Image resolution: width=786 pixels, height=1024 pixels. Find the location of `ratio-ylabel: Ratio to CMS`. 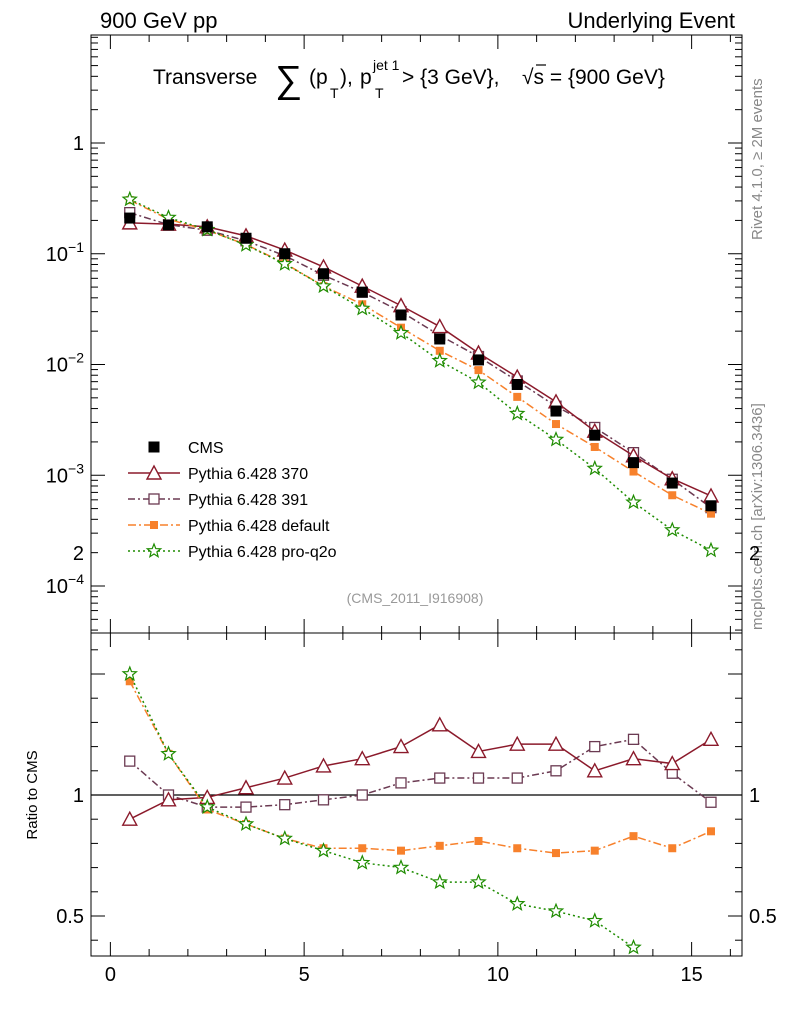

ratio-ylabel: Ratio to CMS is located at coordinates (32, 794).